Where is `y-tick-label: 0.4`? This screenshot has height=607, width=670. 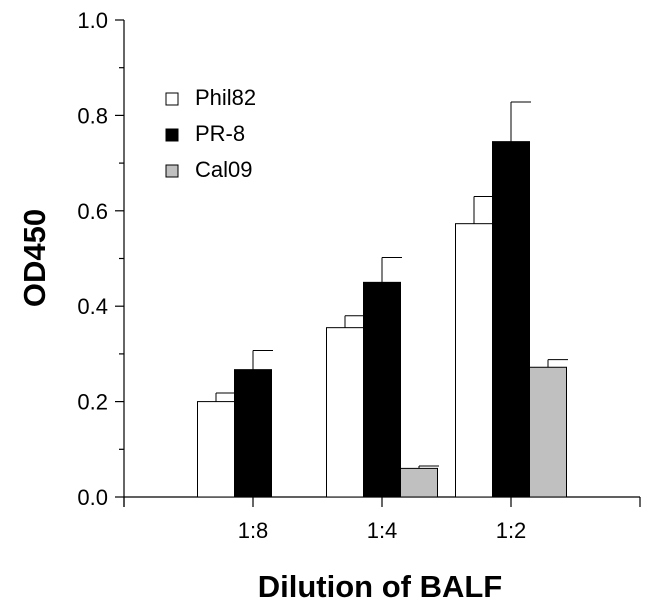
y-tick-label: 0.4 is located at coordinates (92, 306).